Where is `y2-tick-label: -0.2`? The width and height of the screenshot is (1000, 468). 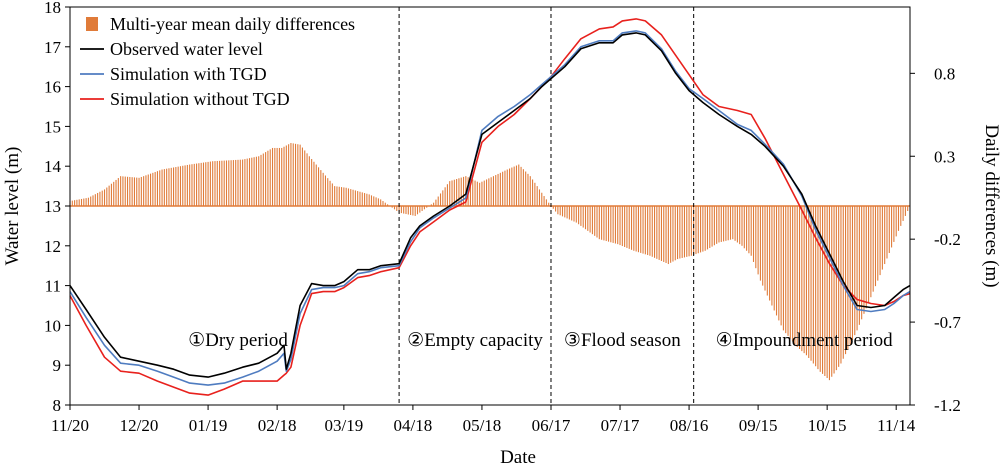
y2-tick-label: -0.2 is located at coordinates (947, 239).